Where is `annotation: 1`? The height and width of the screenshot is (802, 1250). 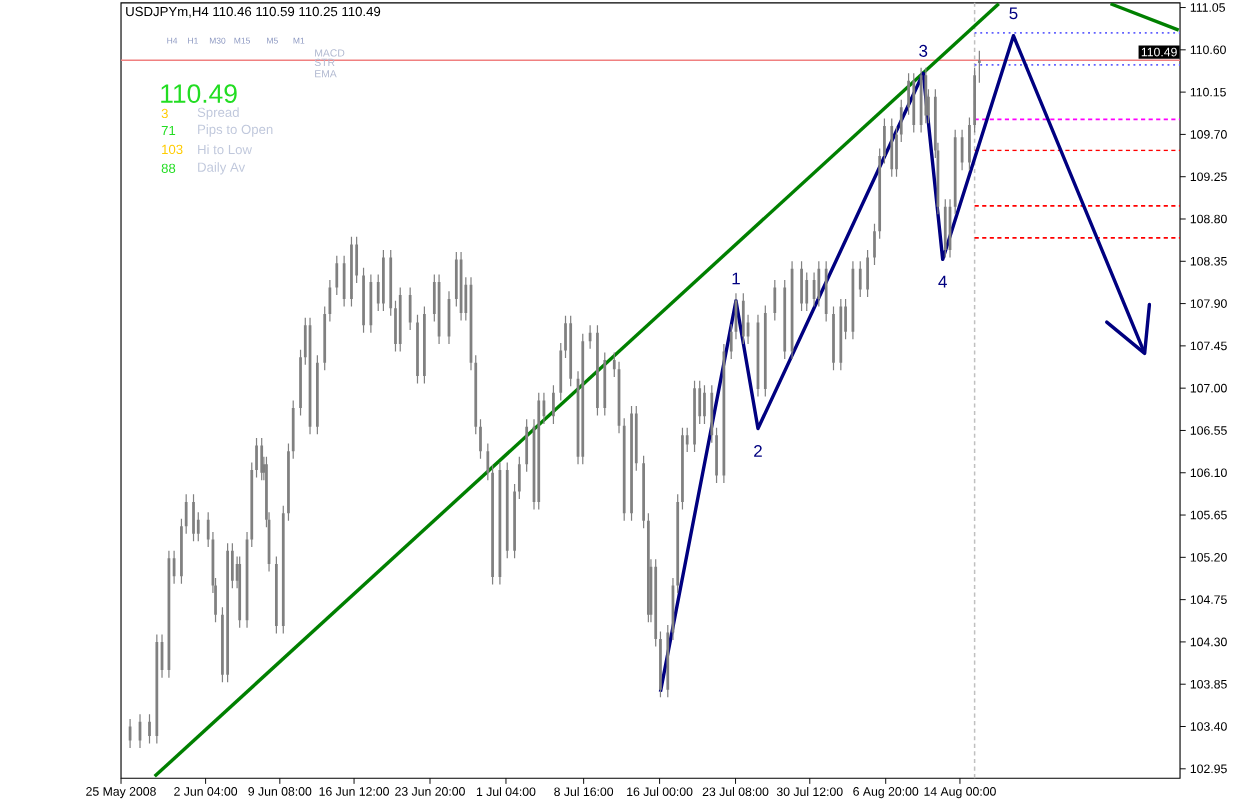 annotation: 1 is located at coordinates (736, 278).